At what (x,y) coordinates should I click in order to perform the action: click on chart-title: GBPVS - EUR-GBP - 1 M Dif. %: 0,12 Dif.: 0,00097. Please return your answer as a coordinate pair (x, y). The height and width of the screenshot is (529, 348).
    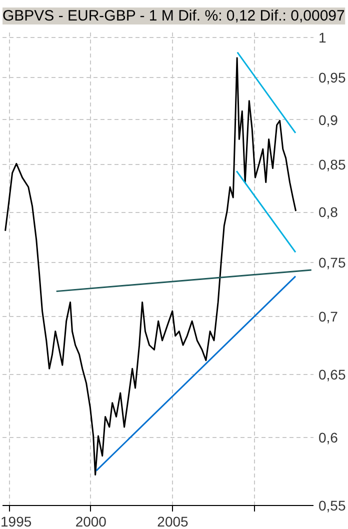
    Looking at the image, I should click on (173, 16).